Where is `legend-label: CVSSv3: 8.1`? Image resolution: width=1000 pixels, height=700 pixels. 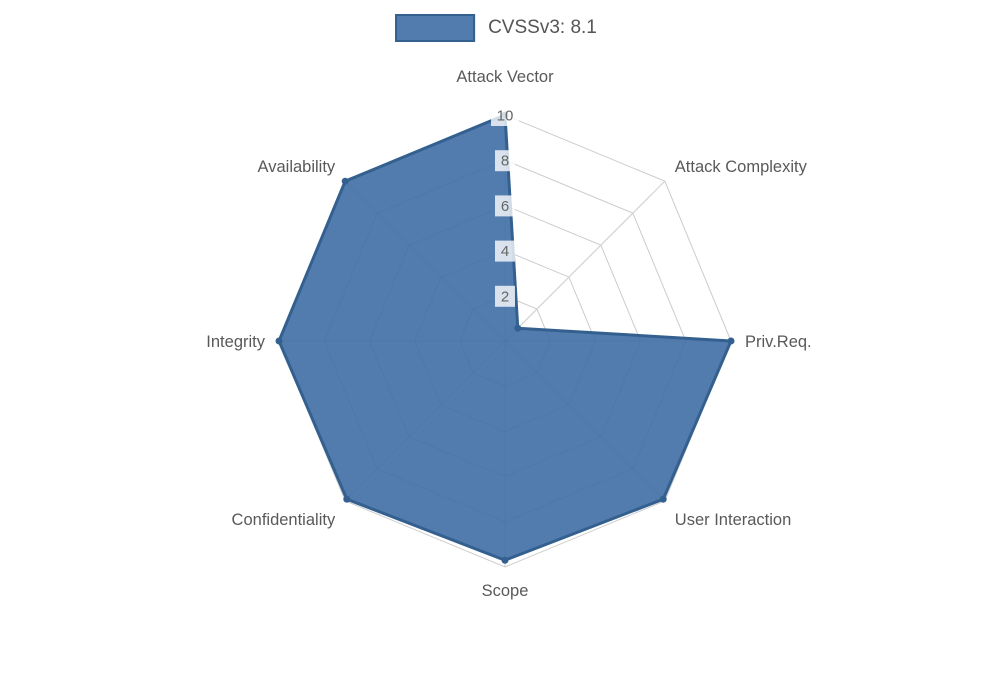
legend-label: CVSSv3: 8.1 is located at coordinates (542, 27).